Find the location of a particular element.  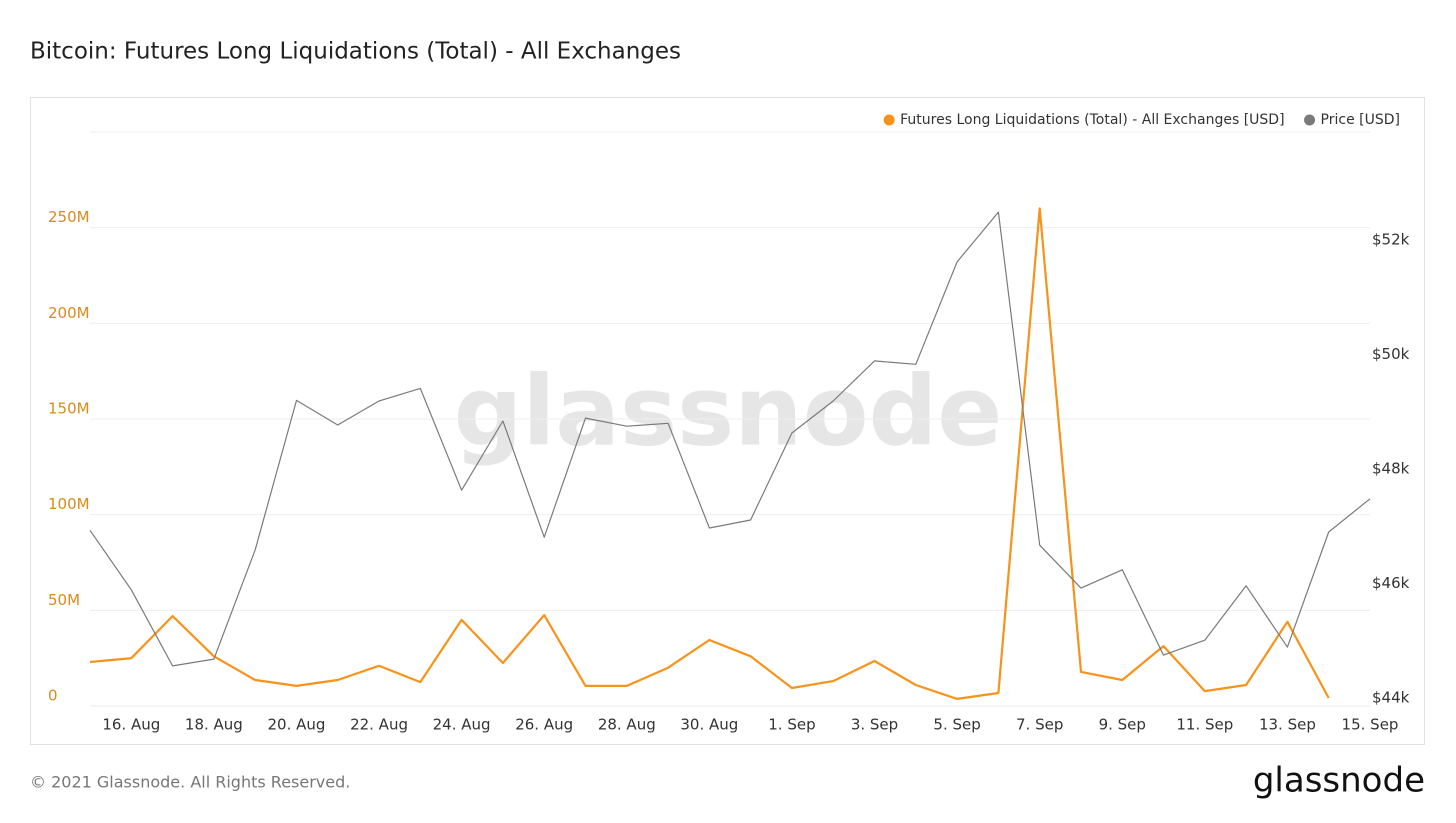

x-tick-label: 22. Aug is located at coordinates (379, 725).